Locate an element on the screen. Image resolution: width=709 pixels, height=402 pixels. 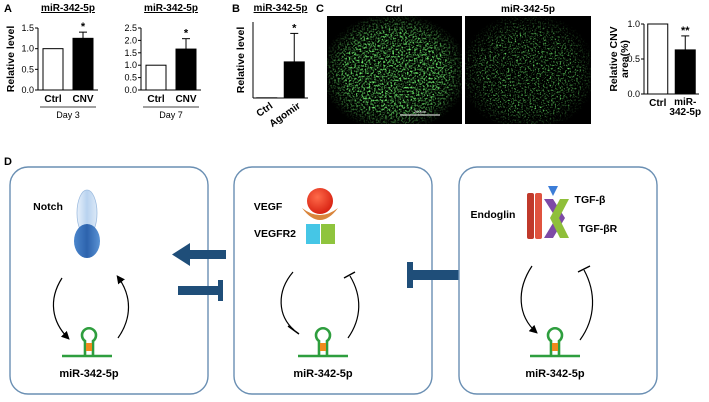
vegf-ligand-icon is located at coordinates (320, 201).